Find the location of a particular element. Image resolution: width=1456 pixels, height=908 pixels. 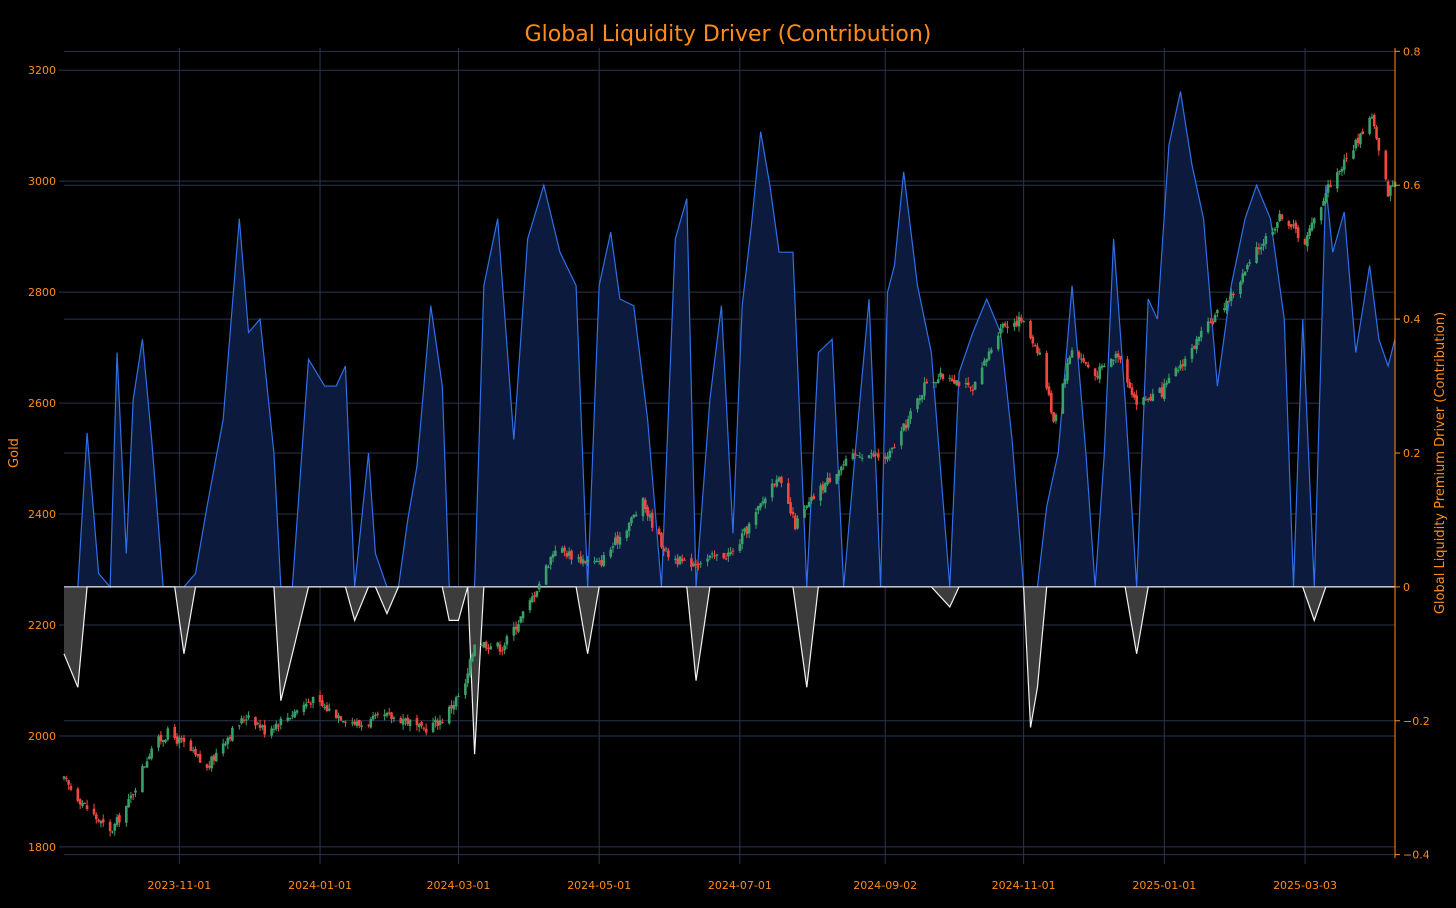

x-tick-label: 2024-01-01 is located at coordinates (320, 885).